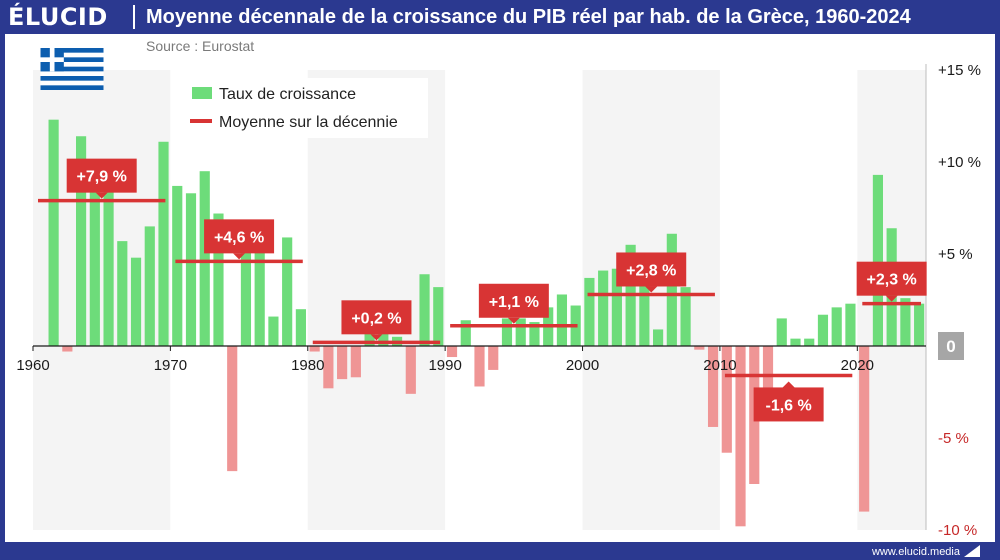 This screenshot has height=560, width=1000. Describe the element at coordinates (308, 122) in the screenshot. I see `legend-label: Moyenne sur la décennie` at that location.